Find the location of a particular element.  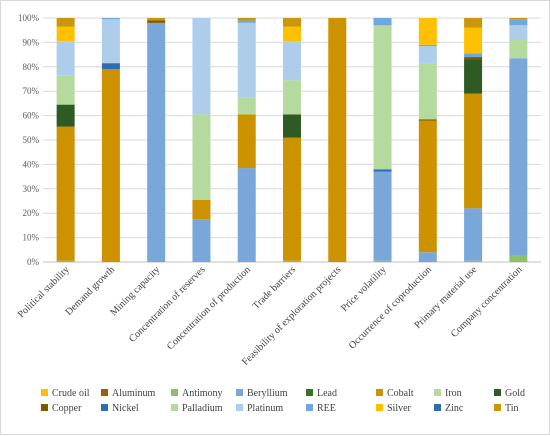

x-tick-label: Concentration of reserves is located at coordinates (167, 304).